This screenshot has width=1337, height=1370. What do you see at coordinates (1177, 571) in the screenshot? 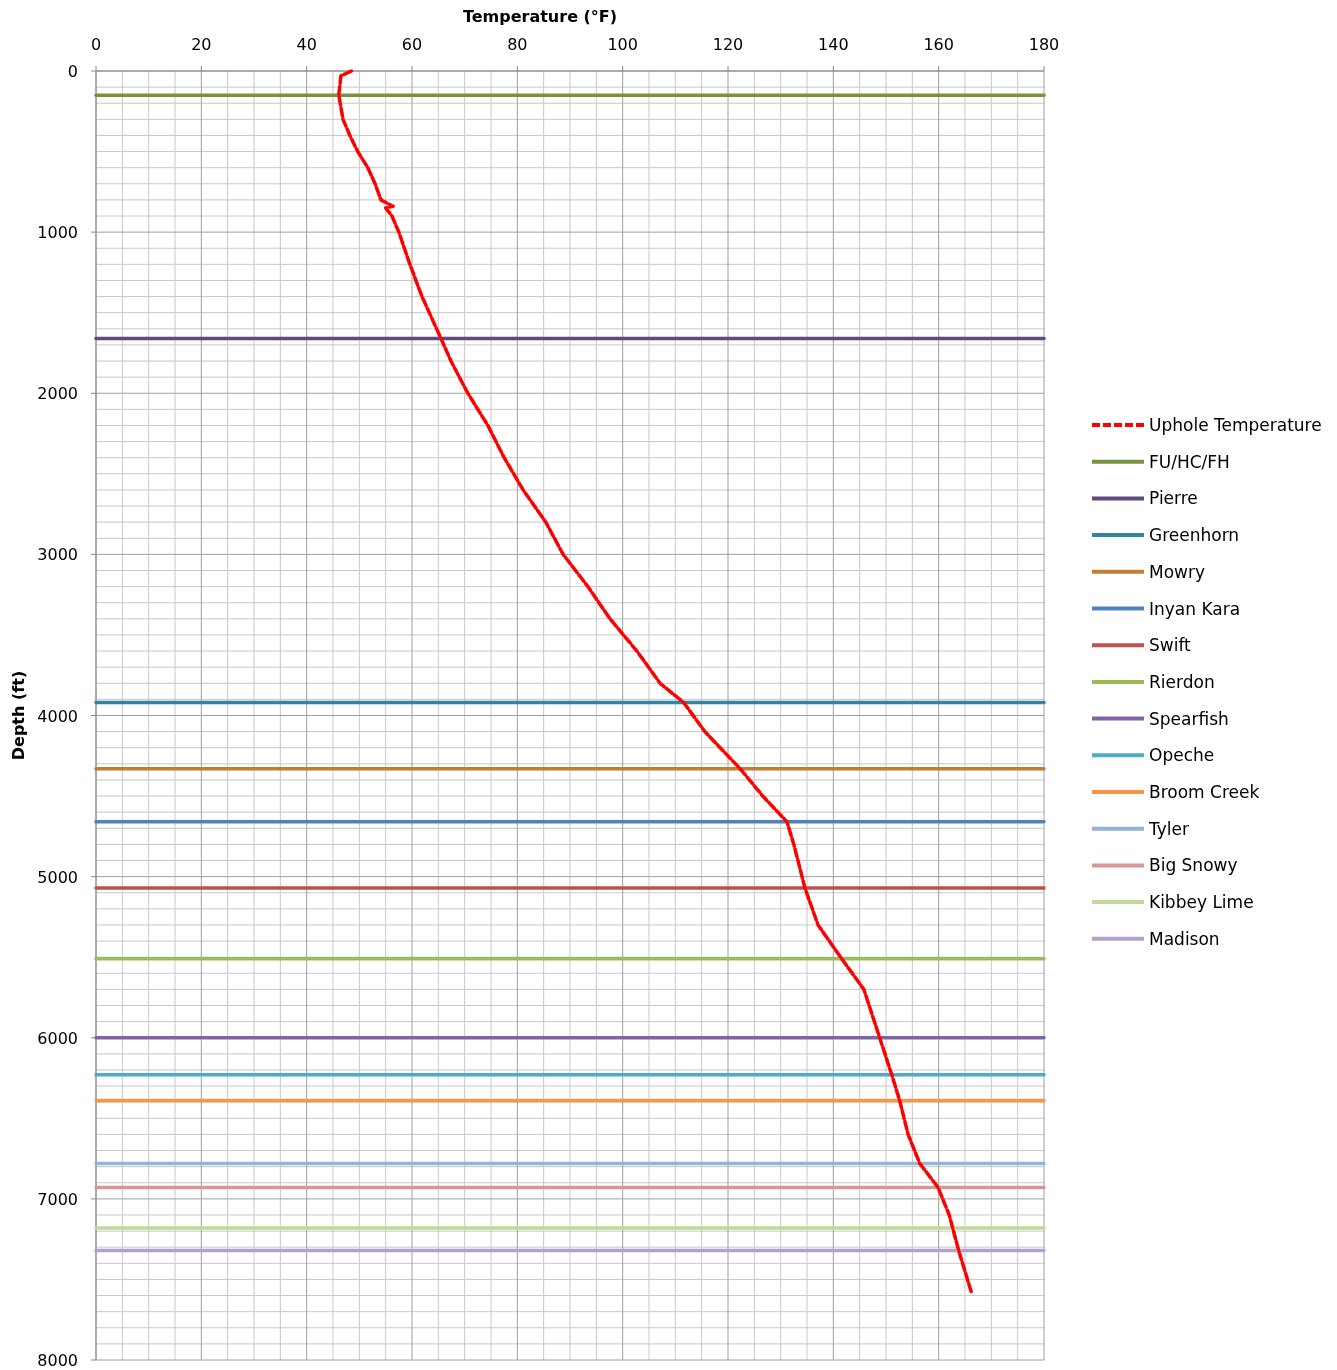
I see `legend-label: Mowry` at bounding box center [1177, 571].